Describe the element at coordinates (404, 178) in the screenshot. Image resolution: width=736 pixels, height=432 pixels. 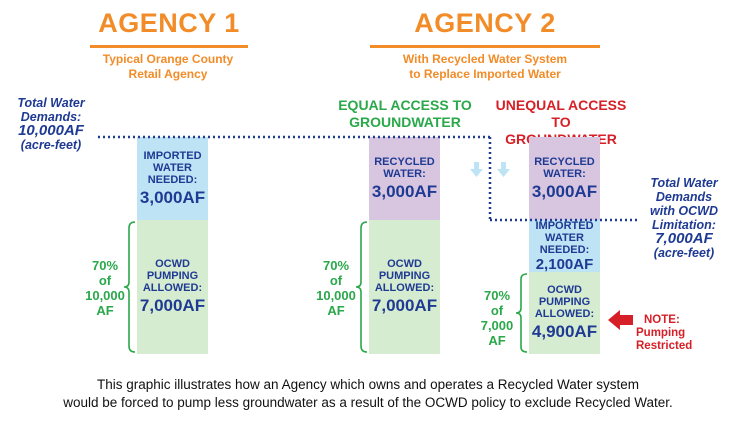
I see `equal-recycled-block: RECYCLED WATER: 3,000AF` at that location.